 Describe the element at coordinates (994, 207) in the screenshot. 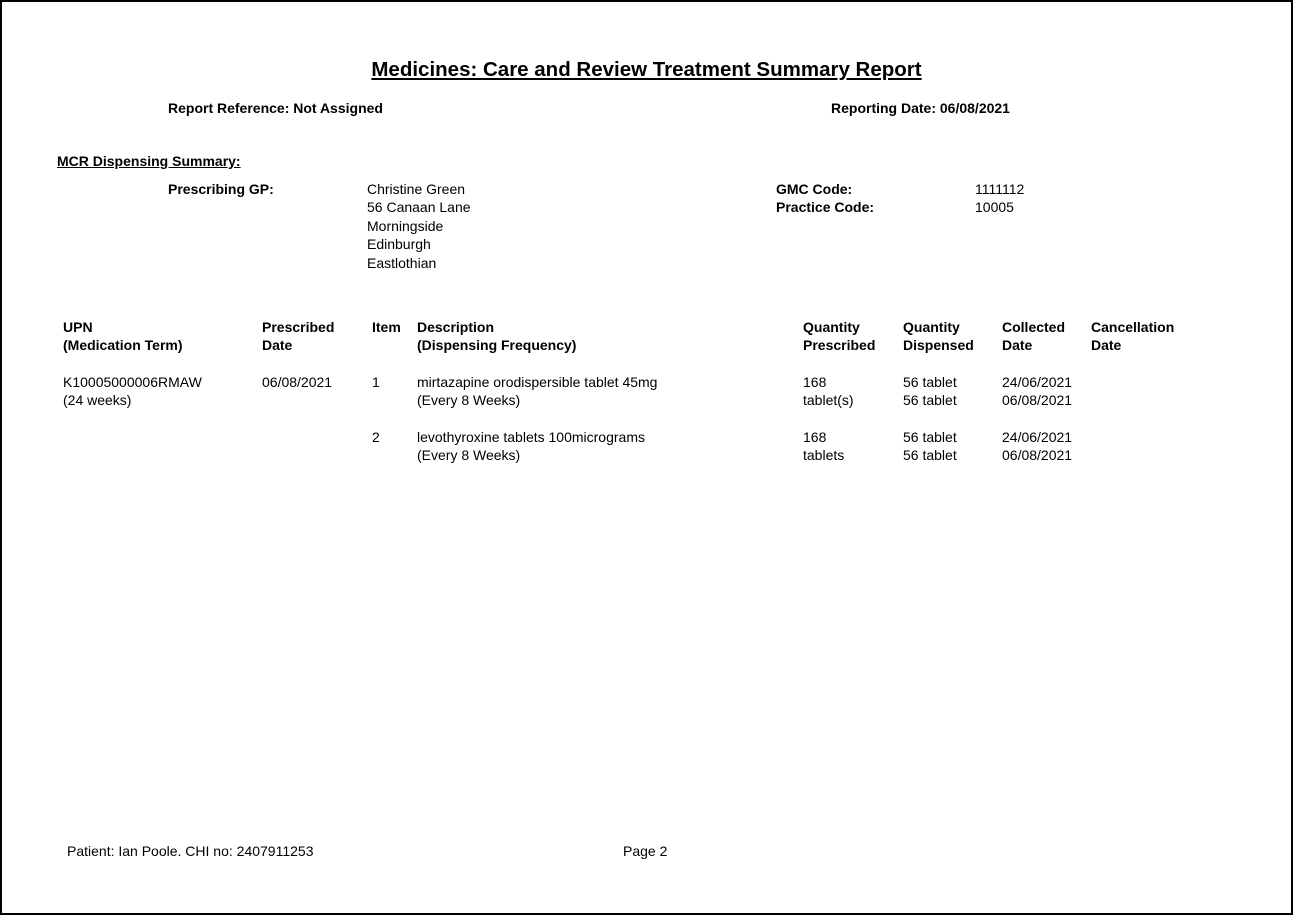

I see `practice-value: 10005` at that location.